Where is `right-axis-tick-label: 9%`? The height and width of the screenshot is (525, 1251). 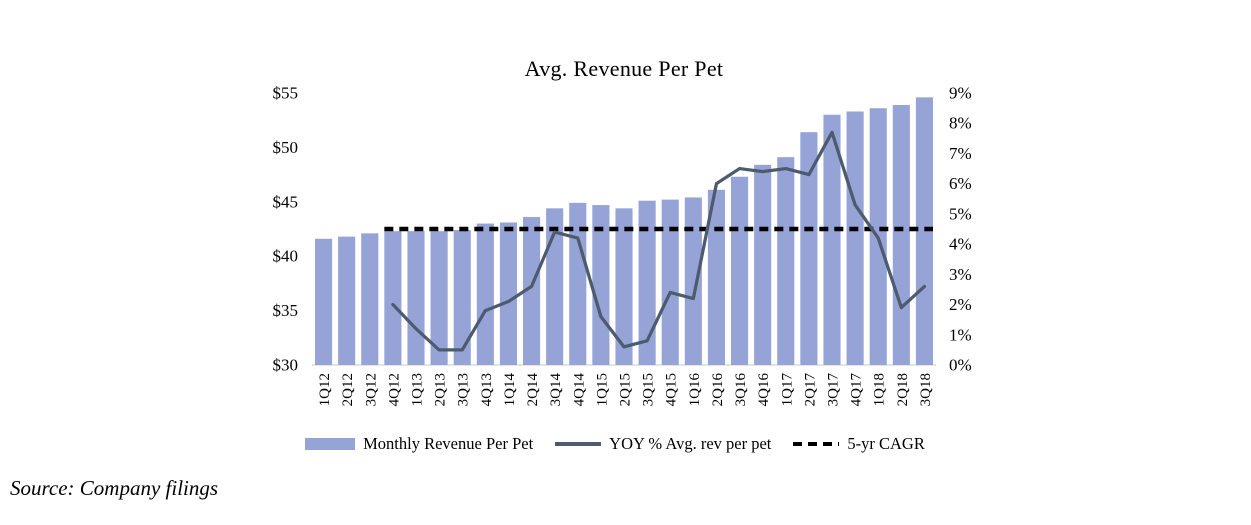
right-axis-tick-label: 9% is located at coordinates (960, 93).